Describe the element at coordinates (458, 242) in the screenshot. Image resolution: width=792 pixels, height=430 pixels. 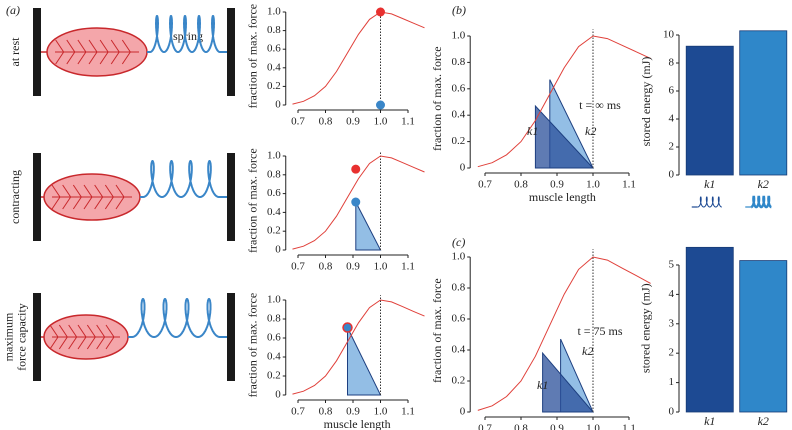
I see `panel-label: (c)` at that location.